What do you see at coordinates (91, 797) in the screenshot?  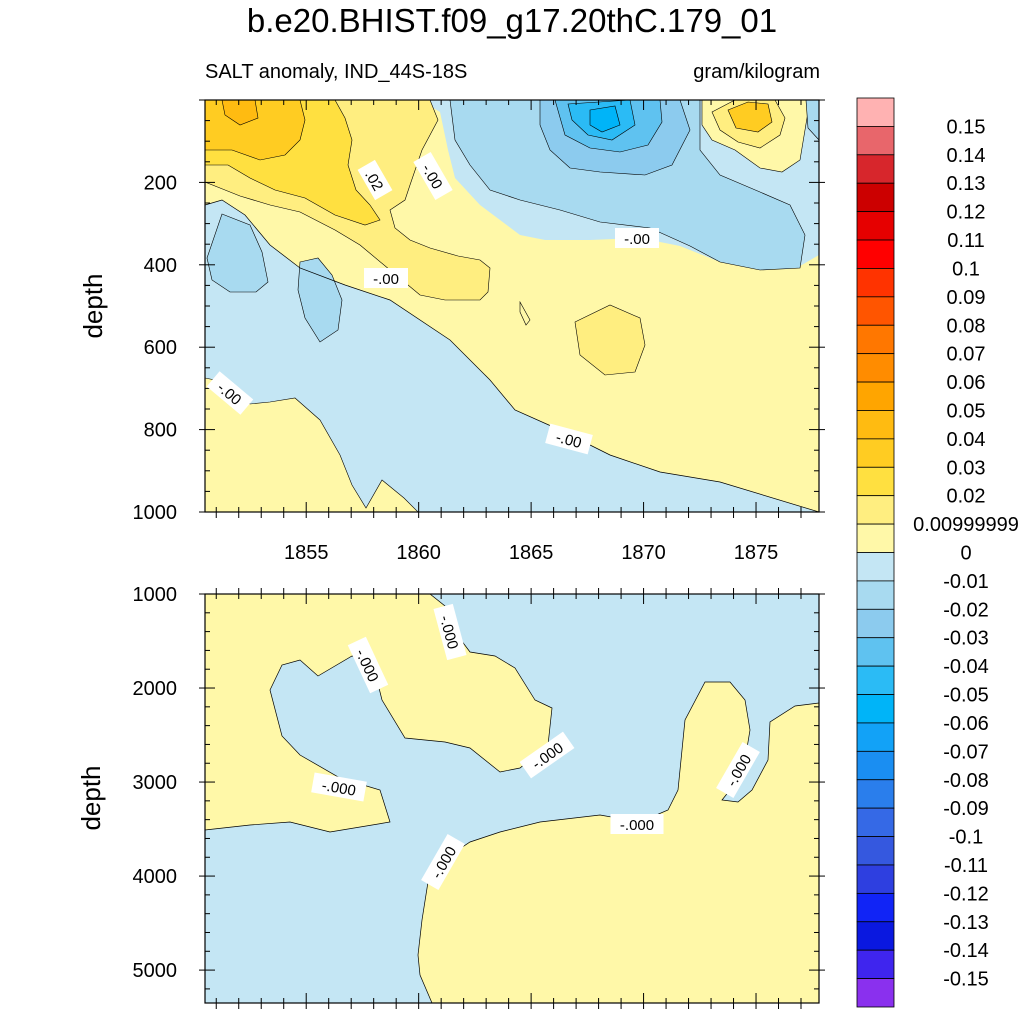 I see `lower-y-axis-label: depth` at bounding box center [91, 797].